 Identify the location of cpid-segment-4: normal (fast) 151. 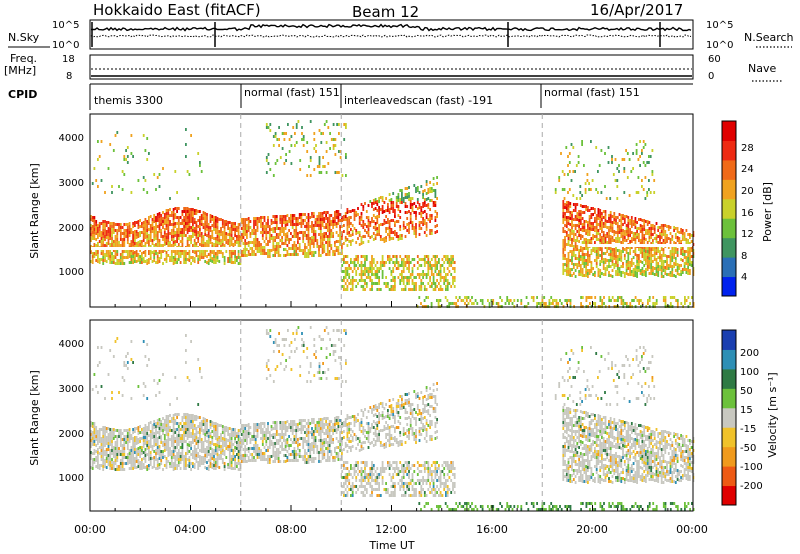
(592, 92).